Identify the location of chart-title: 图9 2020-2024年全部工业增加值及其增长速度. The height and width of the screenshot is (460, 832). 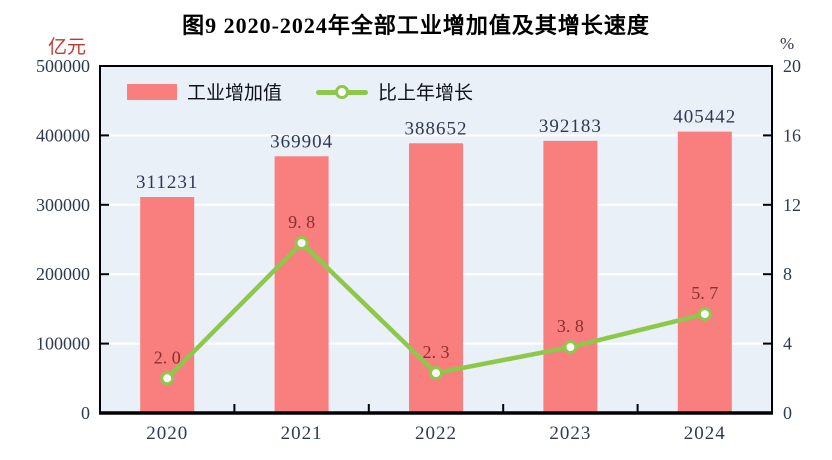
(416, 25).